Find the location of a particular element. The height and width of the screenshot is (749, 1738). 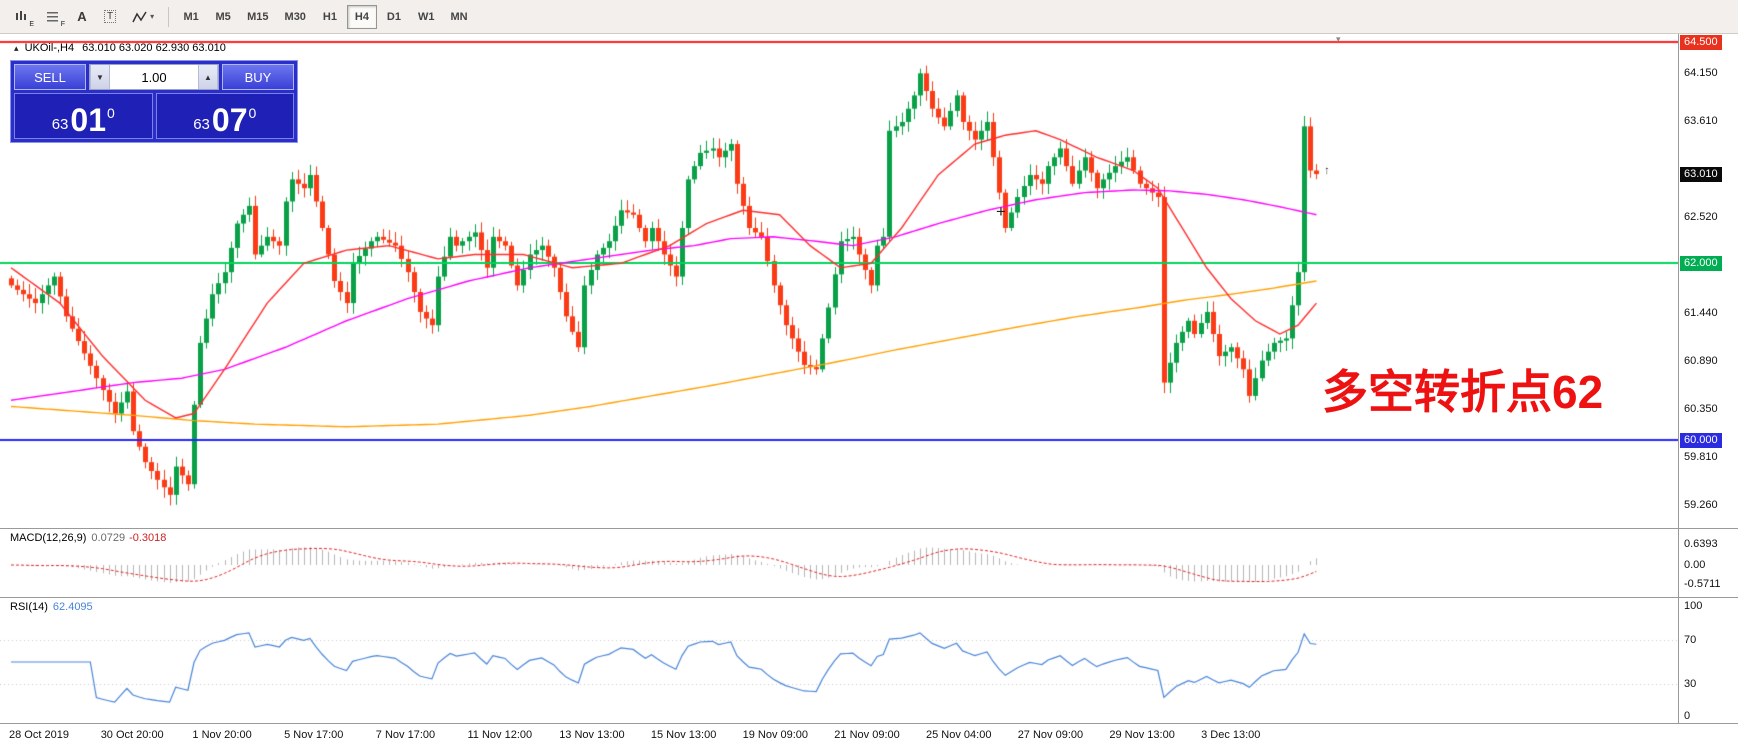

time-axis-label: 19 Nov 09:00 is located at coordinates (775, 735).